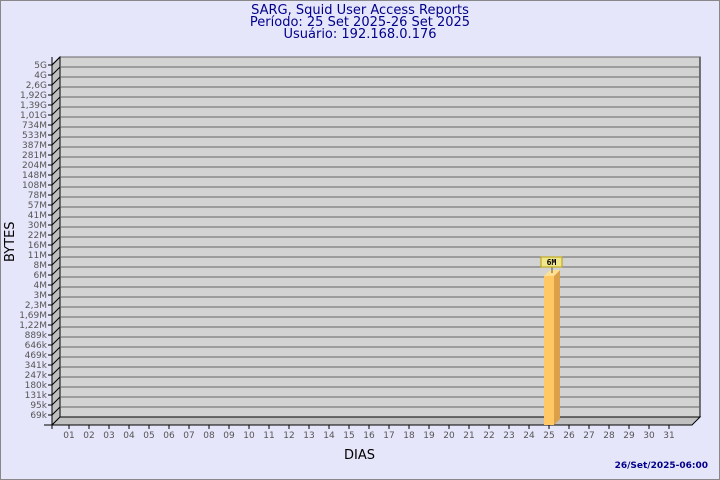  What do you see at coordinates (37, 256) in the screenshot?
I see `y-tick-label: 11M` at bounding box center [37, 256].